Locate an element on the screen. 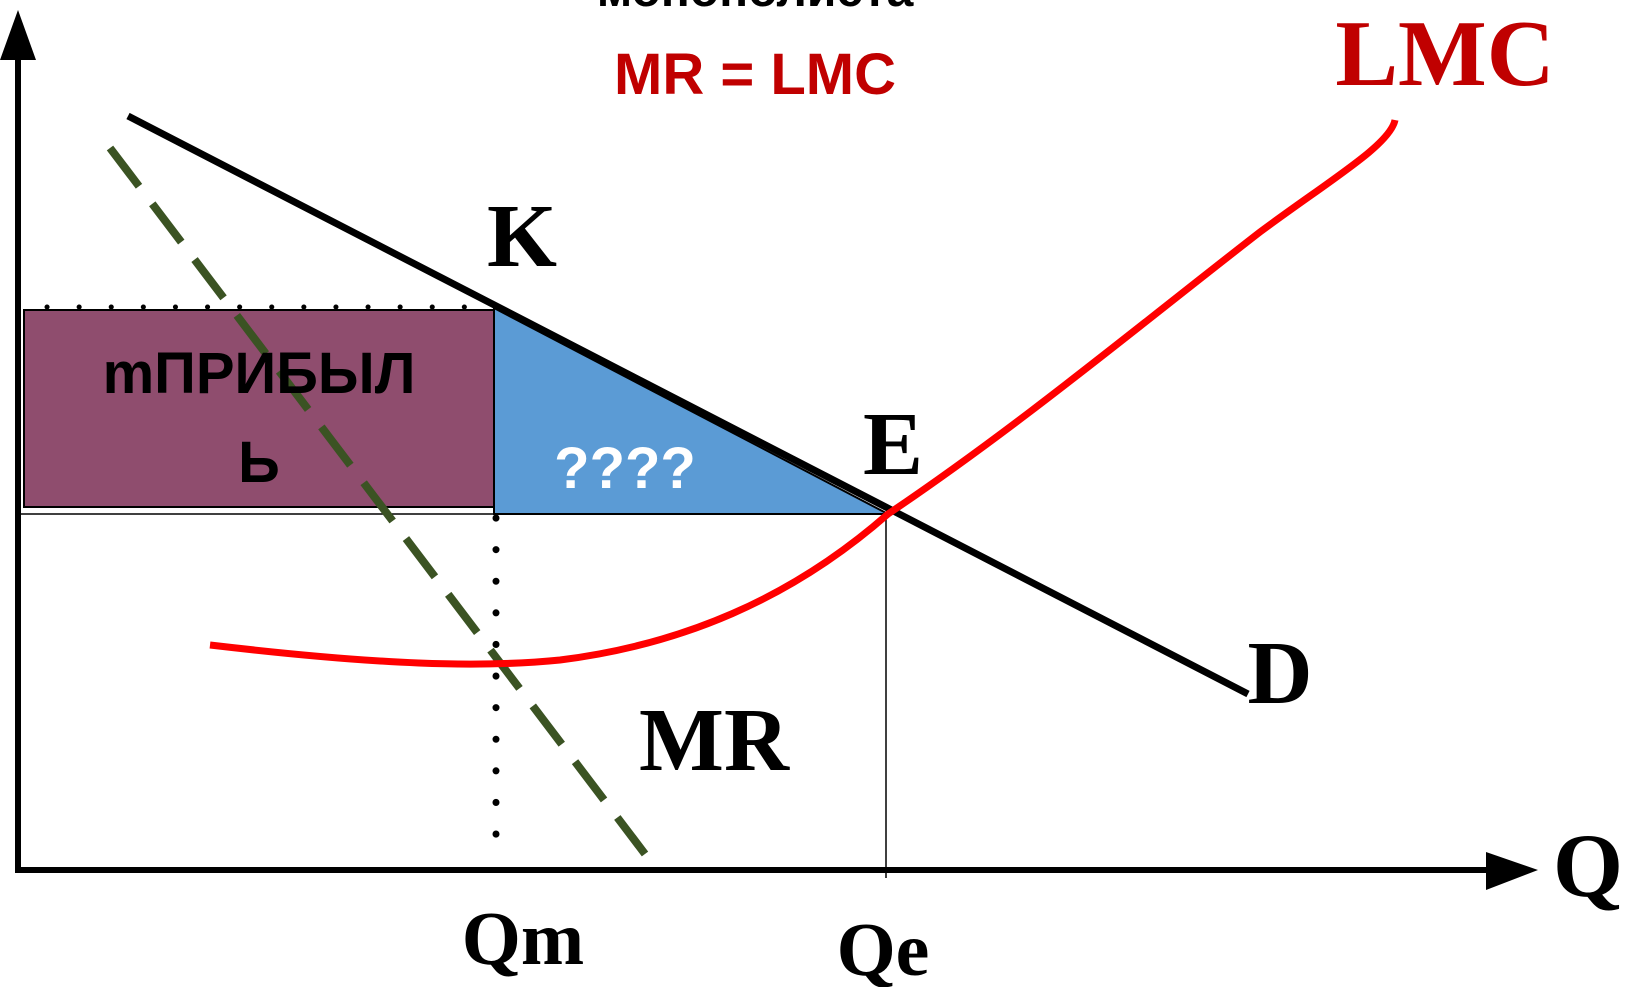  point-e-label: E is located at coordinates (893, 444).